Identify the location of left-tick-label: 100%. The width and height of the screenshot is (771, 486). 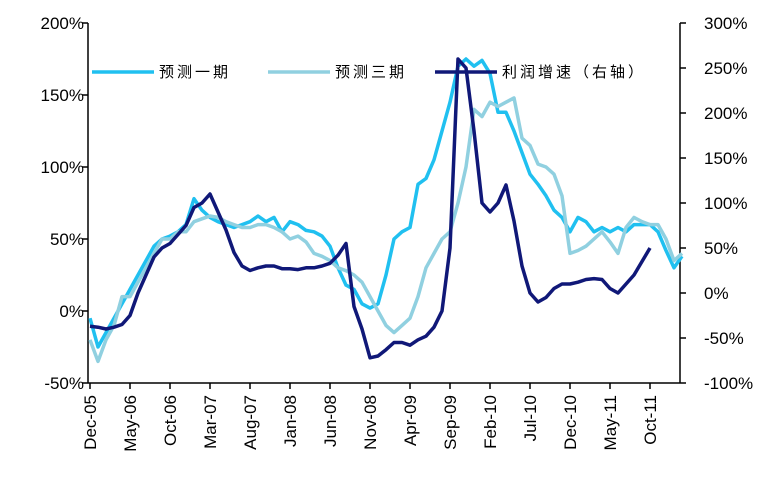
(62, 167).